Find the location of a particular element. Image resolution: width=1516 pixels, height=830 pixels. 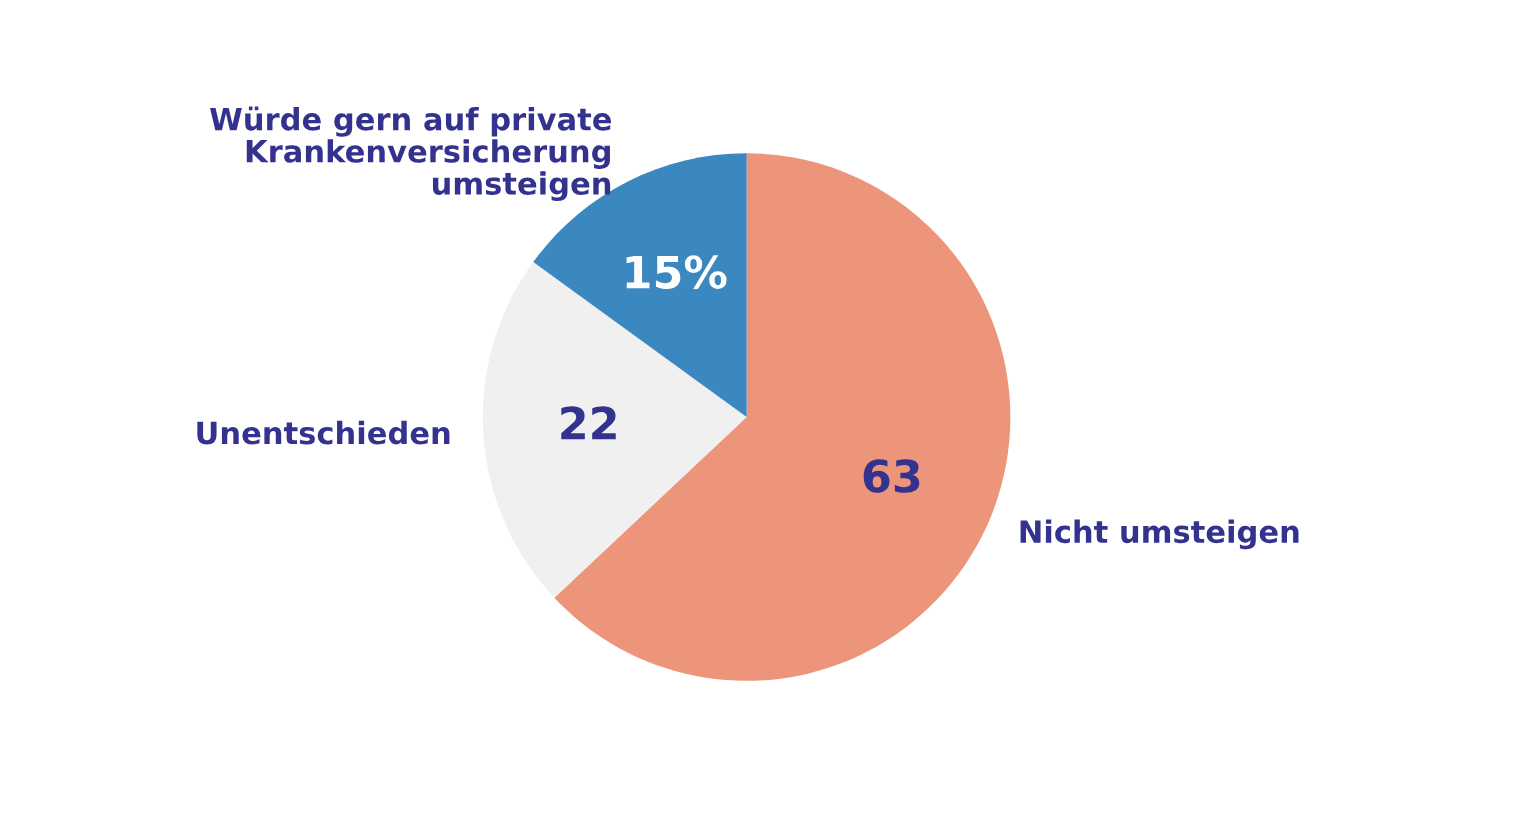

slice-label: Nicht umsteigen is located at coordinates (1159, 534).